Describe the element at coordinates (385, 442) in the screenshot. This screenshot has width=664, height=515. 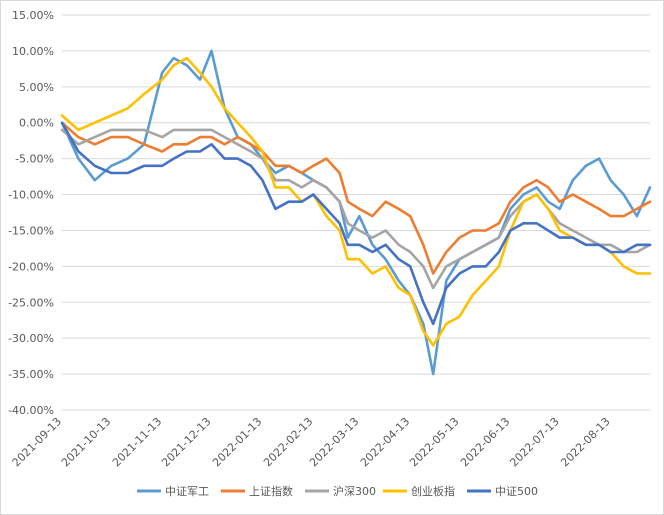
I see `x-tick-label: 2022-04-13` at that location.